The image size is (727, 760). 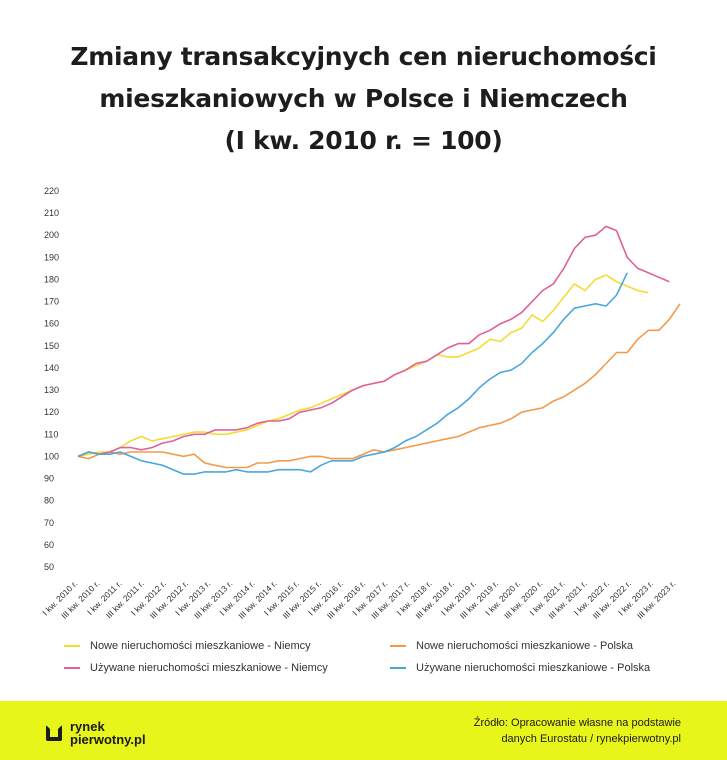 I want to click on y-tick-label: 200, so click(x=51, y=235).